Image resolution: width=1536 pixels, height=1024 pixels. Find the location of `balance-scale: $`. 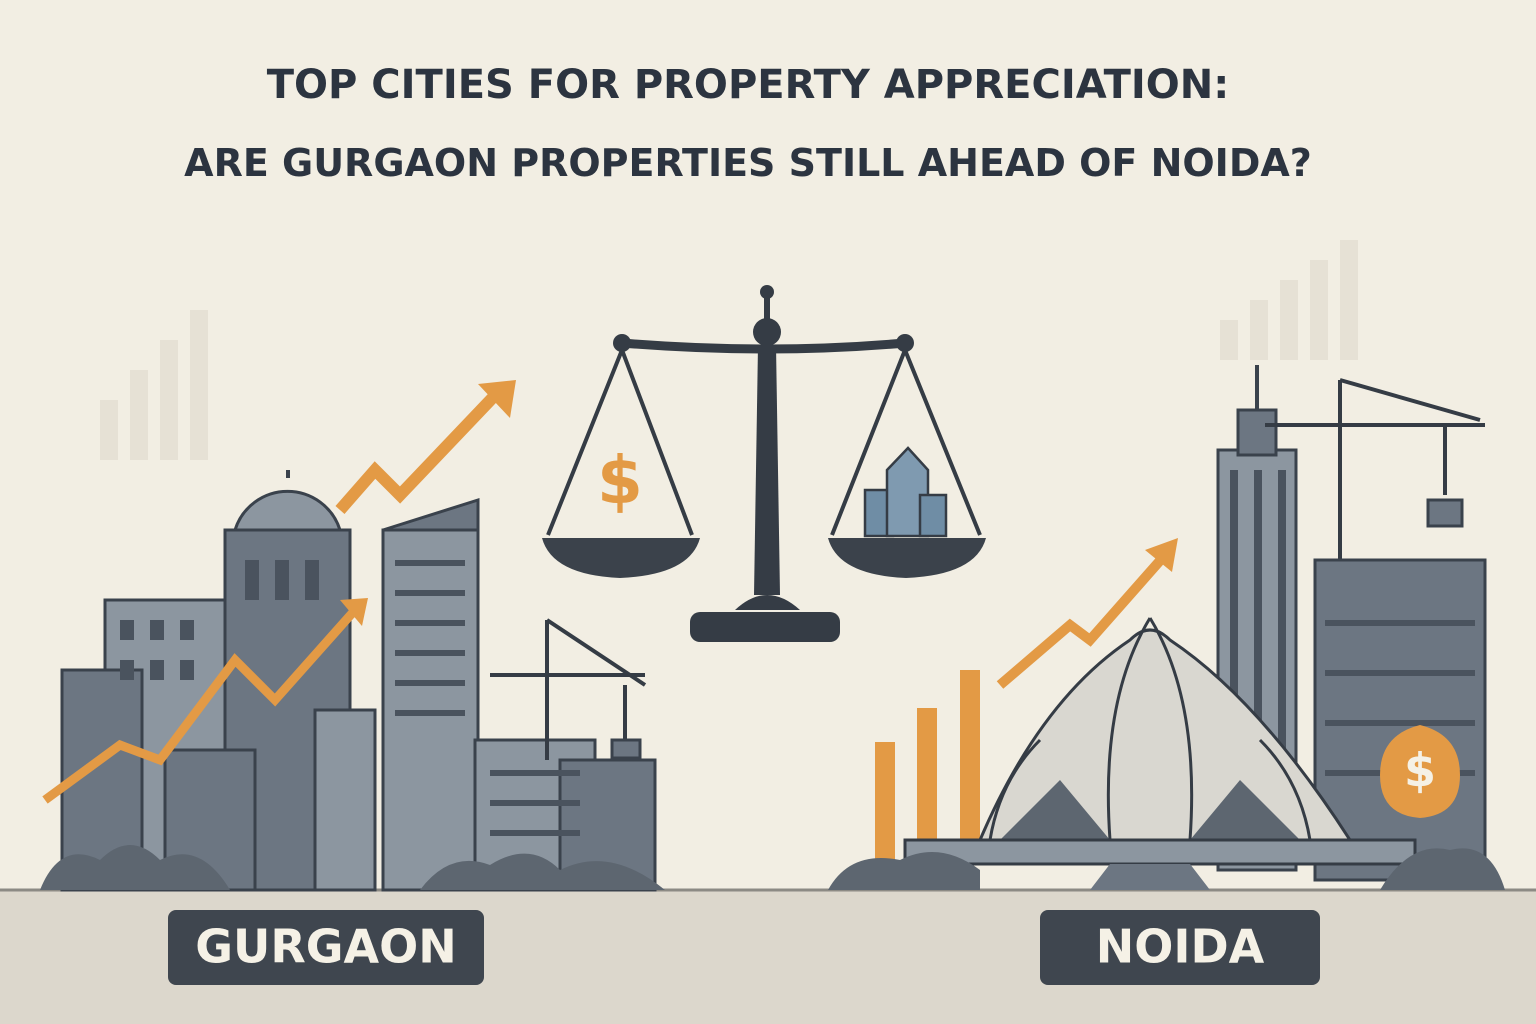

balance-scale: $ is located at coordinates (764, 463).